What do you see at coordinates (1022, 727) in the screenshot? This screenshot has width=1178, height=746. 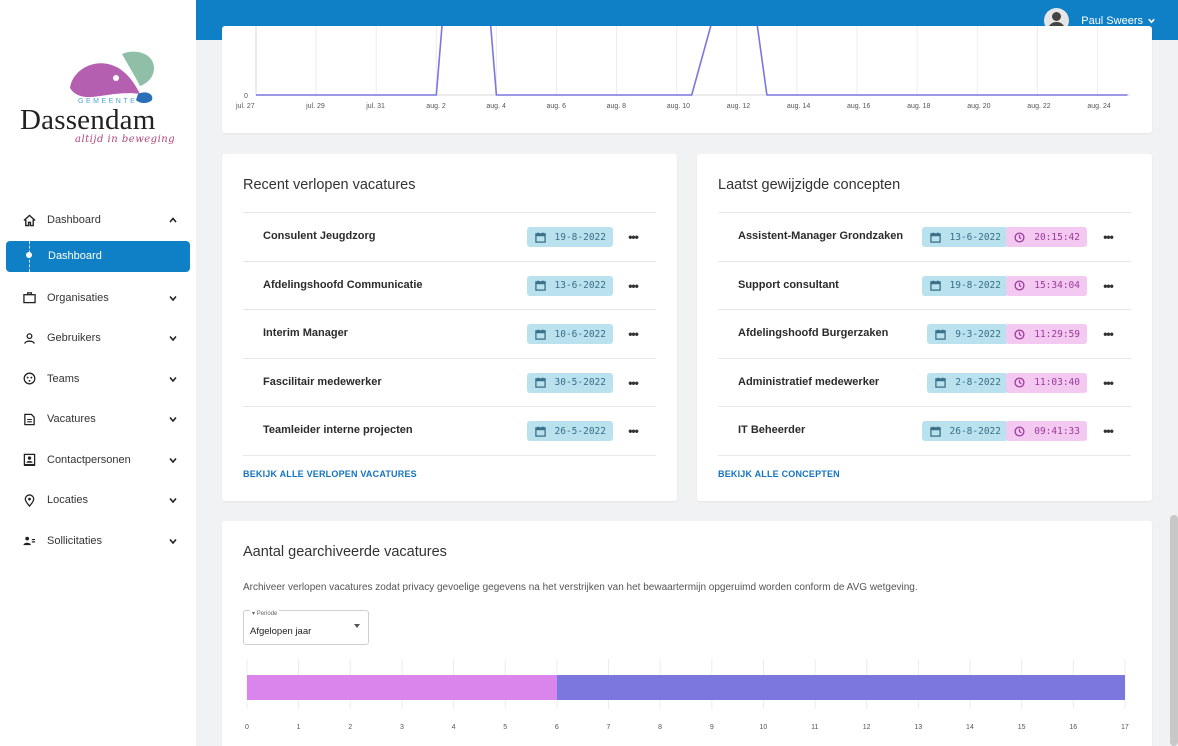 I see `x-tick-label: 15` at bounding box center [1022, 727].